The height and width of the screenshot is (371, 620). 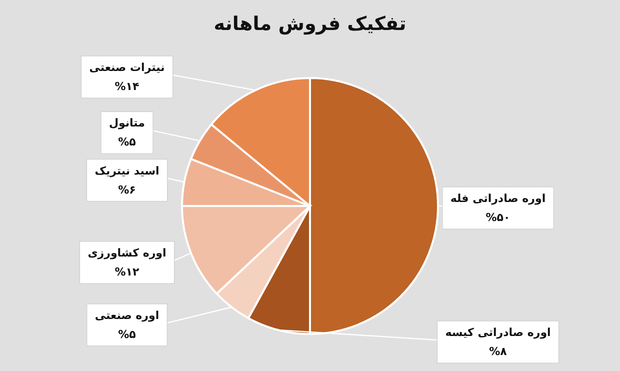 What do you see at coordinates (127, 67) in the screenshot?
I see `slice-label: نیترات صنعتی` at bounding box center [127, 67].